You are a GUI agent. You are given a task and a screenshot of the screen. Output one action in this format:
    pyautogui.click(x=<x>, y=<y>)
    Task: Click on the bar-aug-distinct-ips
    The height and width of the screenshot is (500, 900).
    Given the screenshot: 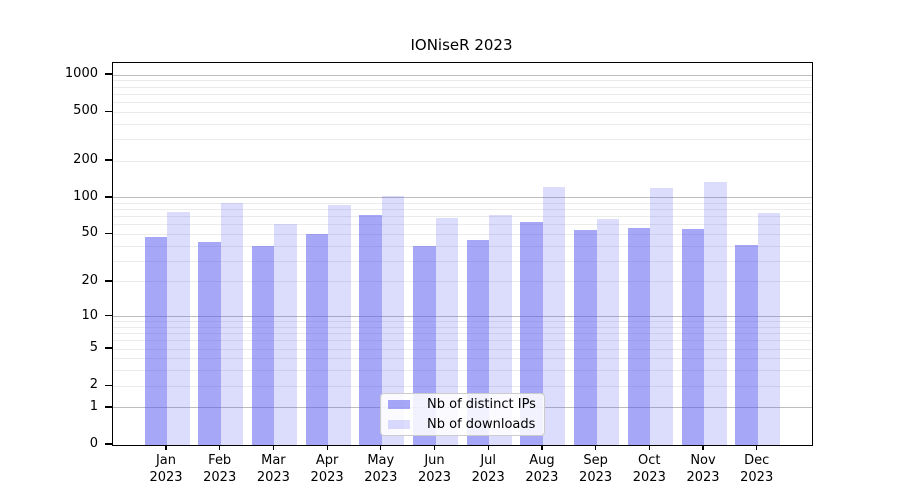 What is the action you would take?
    pyautogui.click(x=531, y=333)
    